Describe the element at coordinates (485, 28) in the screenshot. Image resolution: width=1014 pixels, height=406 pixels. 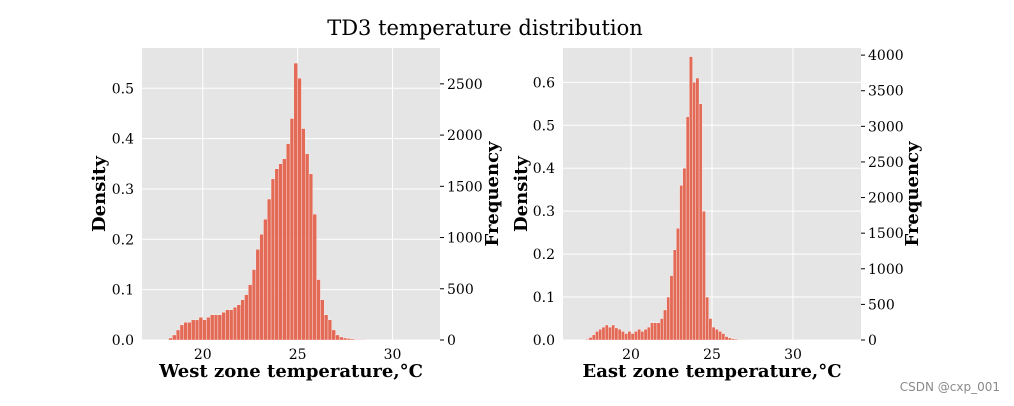
I see `figure-title: TD3 temperature distribution` at that location.